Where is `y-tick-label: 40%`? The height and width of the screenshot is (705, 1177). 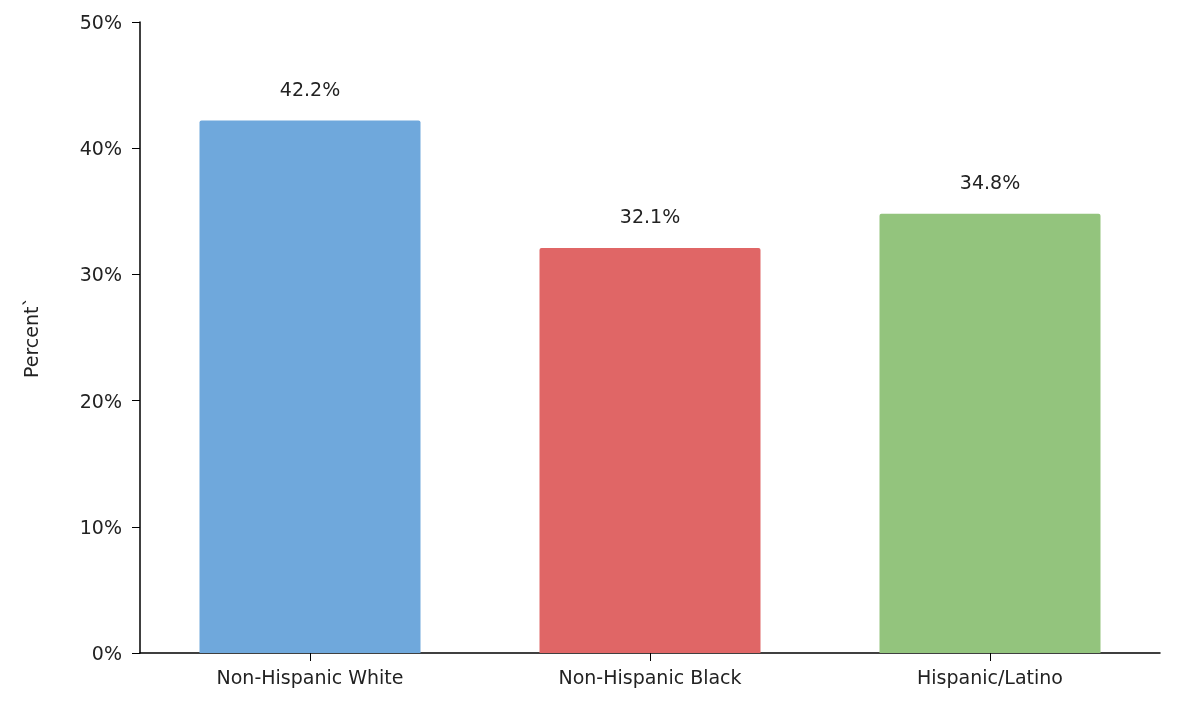
y-tick-label: 40% is located at coordinates (100, 148).